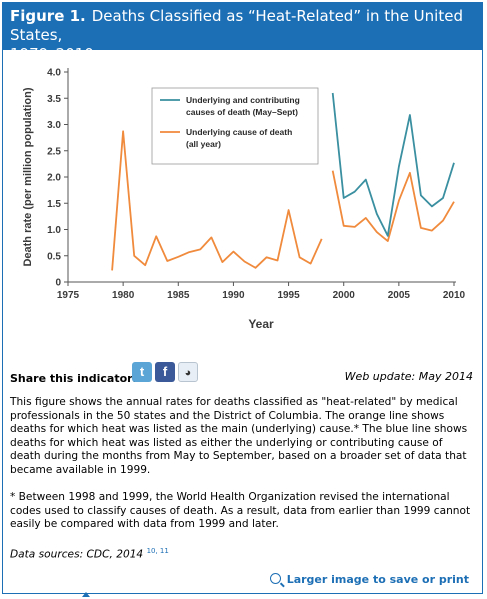 The height and width of the screenshot is (599, 487). Describe the element at coordinates (242, 112) in the screenshot. I see `legend-item-underlying-and-contributing-label-line2: causes of death (May–Sept)` at that location.